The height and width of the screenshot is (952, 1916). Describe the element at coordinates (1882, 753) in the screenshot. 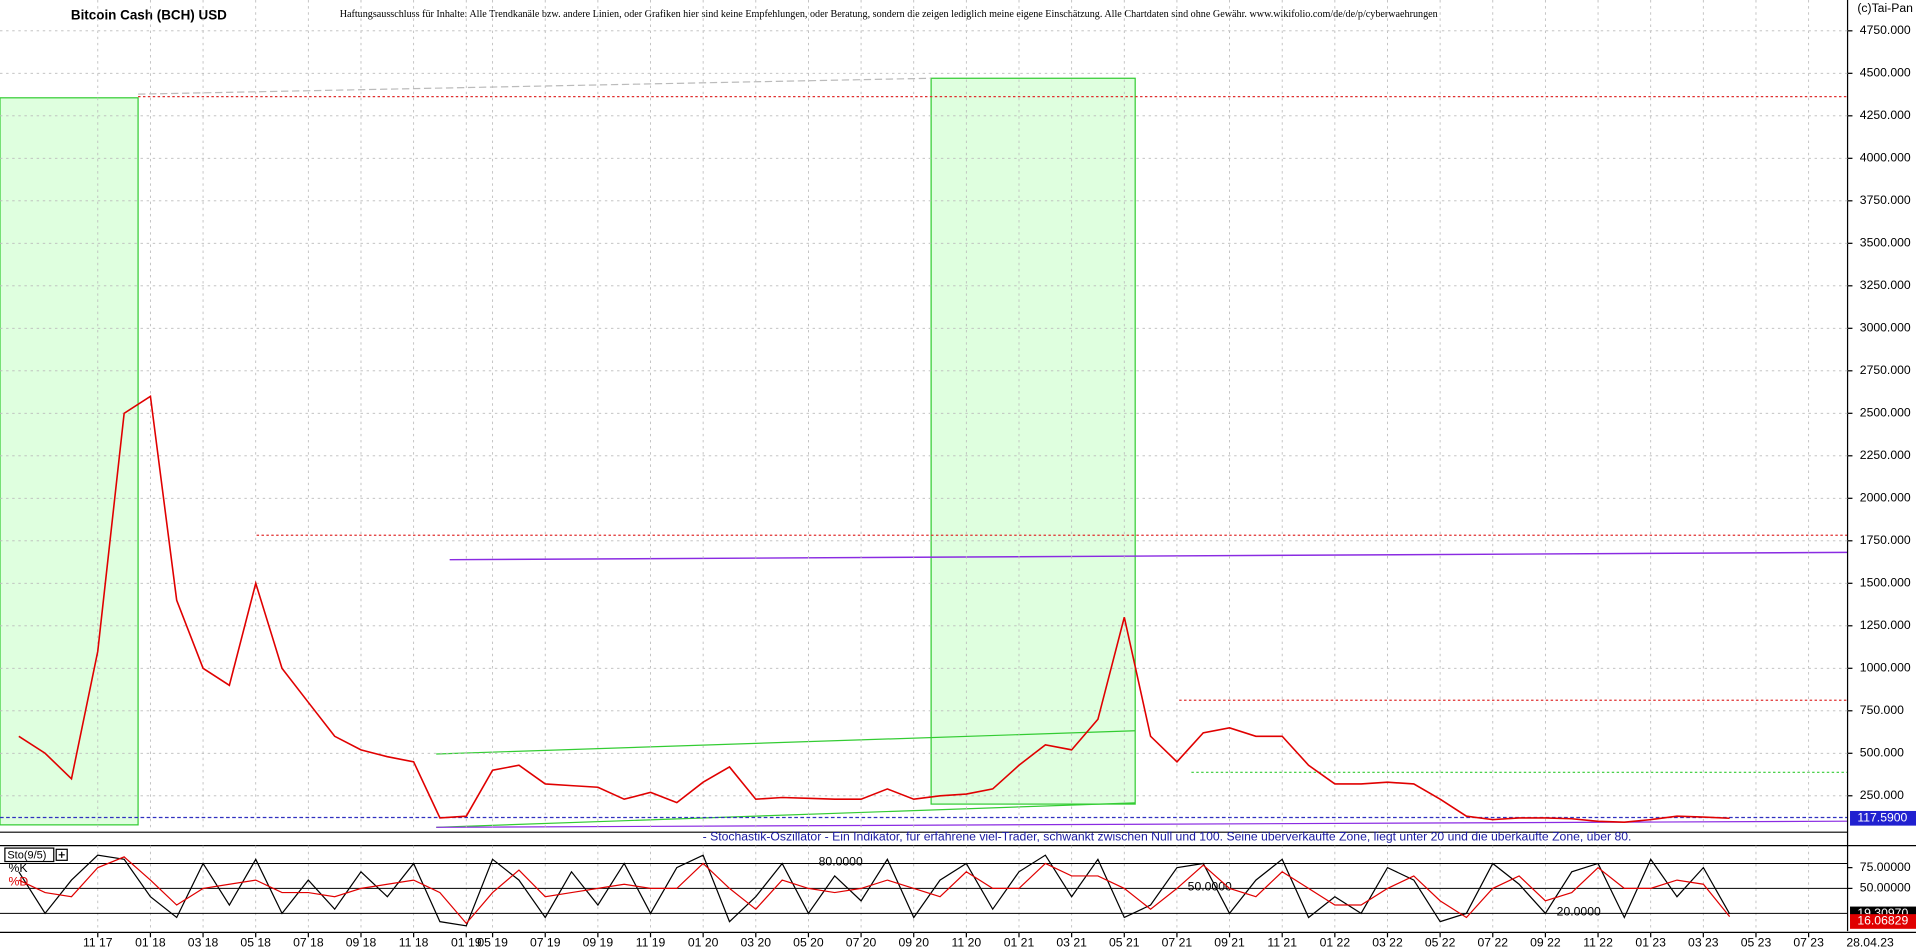

I see `y-tick-label: 500.000` at that location.